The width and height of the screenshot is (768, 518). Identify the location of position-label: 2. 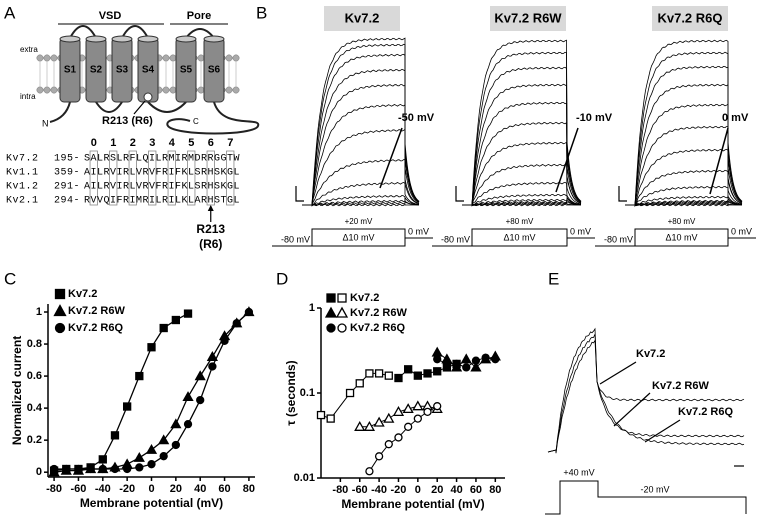
(133, 143).